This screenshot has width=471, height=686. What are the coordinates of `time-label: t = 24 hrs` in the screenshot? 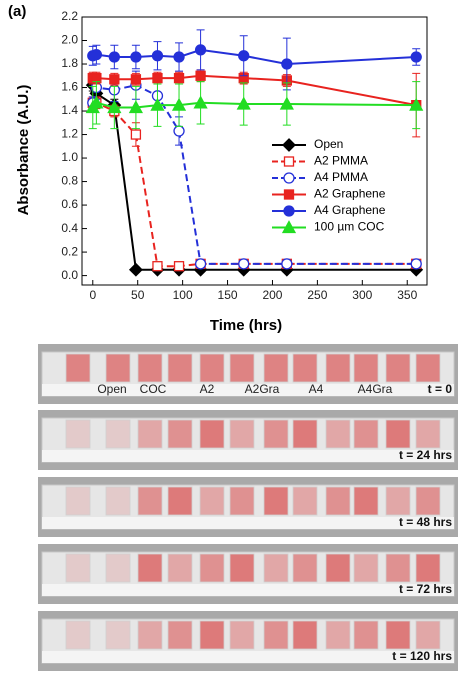 It's located at (425, 455).